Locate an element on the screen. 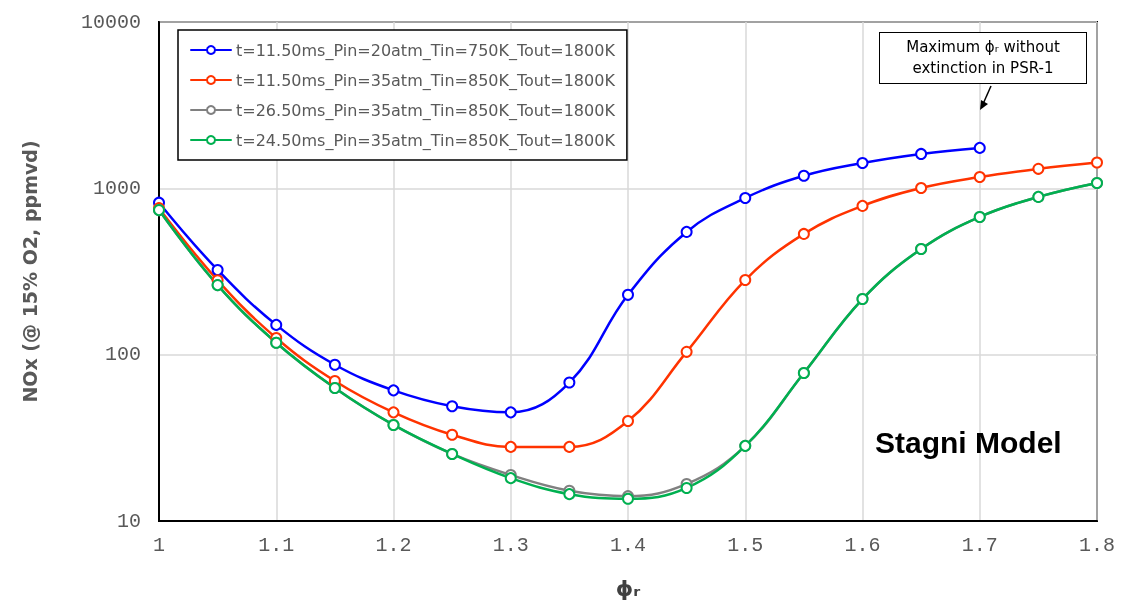  x-tick-label: 1.5 is located at coordinates (745, 545).